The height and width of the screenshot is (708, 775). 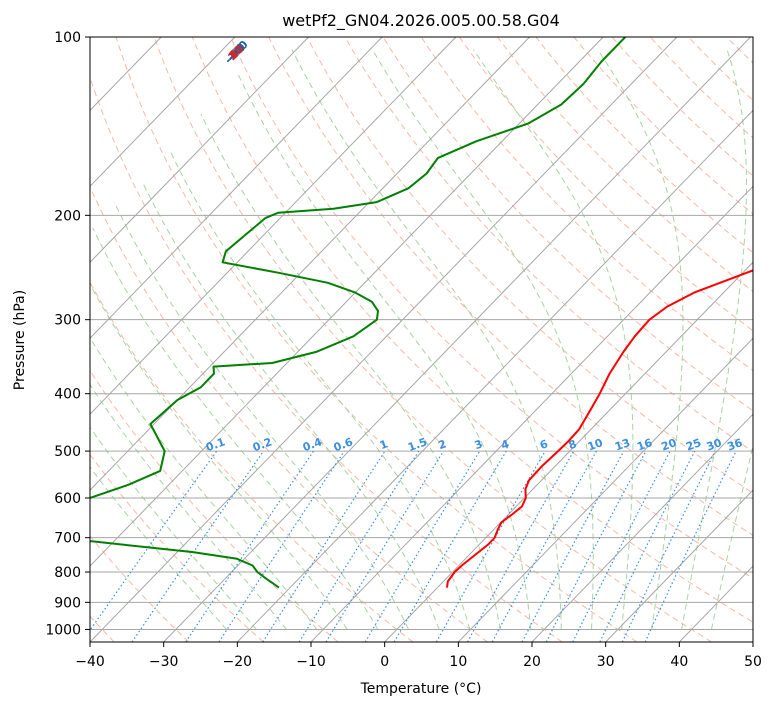 I want to click on mixing-ratio-label: 0.2, so click(x=262, y=444).